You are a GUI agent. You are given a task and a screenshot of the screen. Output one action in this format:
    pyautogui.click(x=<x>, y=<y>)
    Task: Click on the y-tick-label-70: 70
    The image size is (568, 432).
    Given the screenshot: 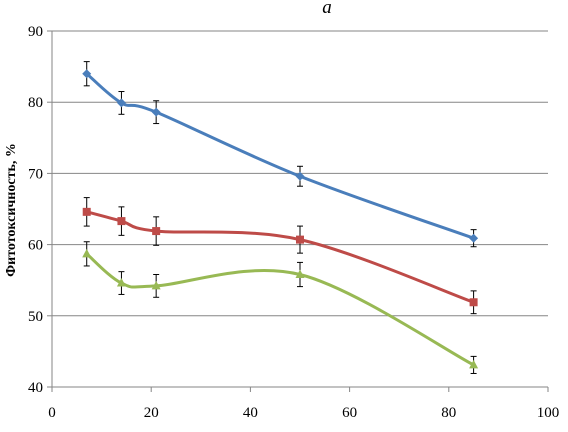 What is the action you would take?
    pyautogui.click(x=35, y=174)
    